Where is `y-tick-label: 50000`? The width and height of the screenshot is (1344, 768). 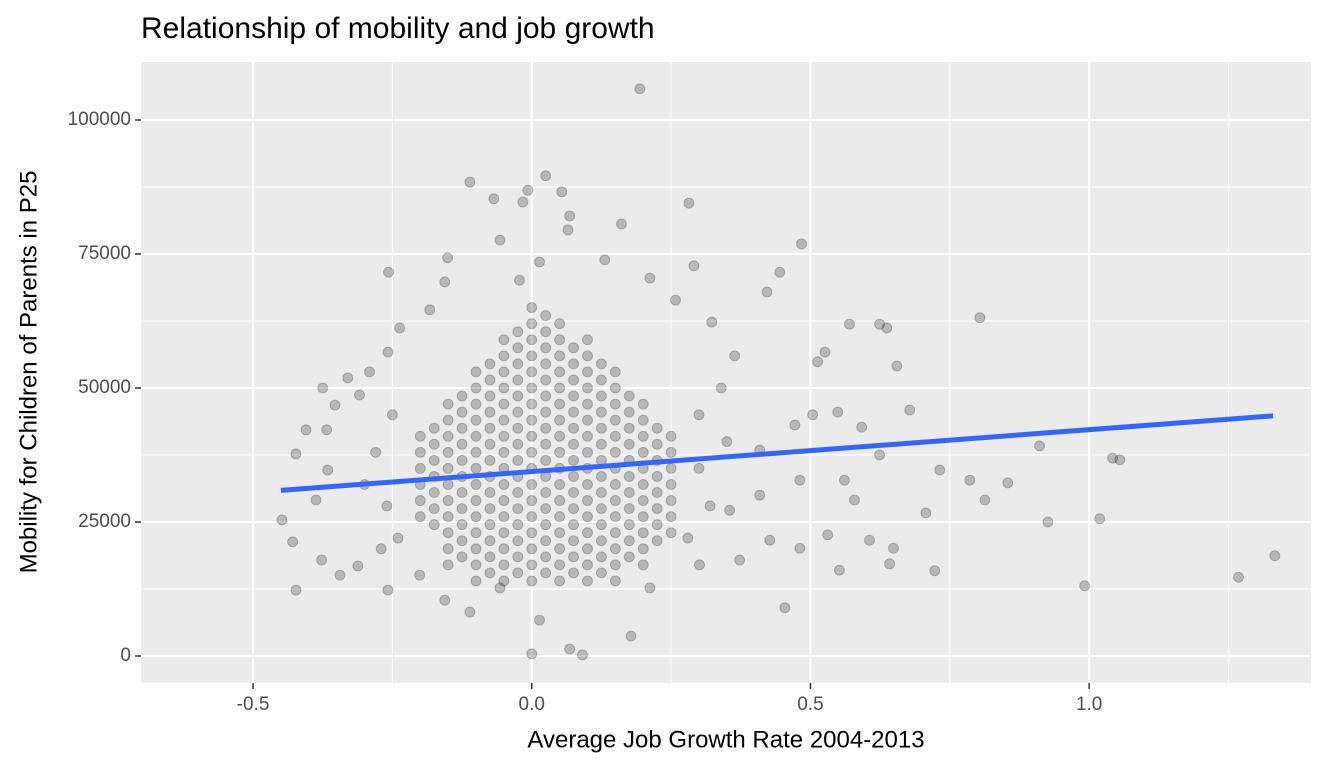 y-tick-label: 50000 is located at coordinates (104, 387).